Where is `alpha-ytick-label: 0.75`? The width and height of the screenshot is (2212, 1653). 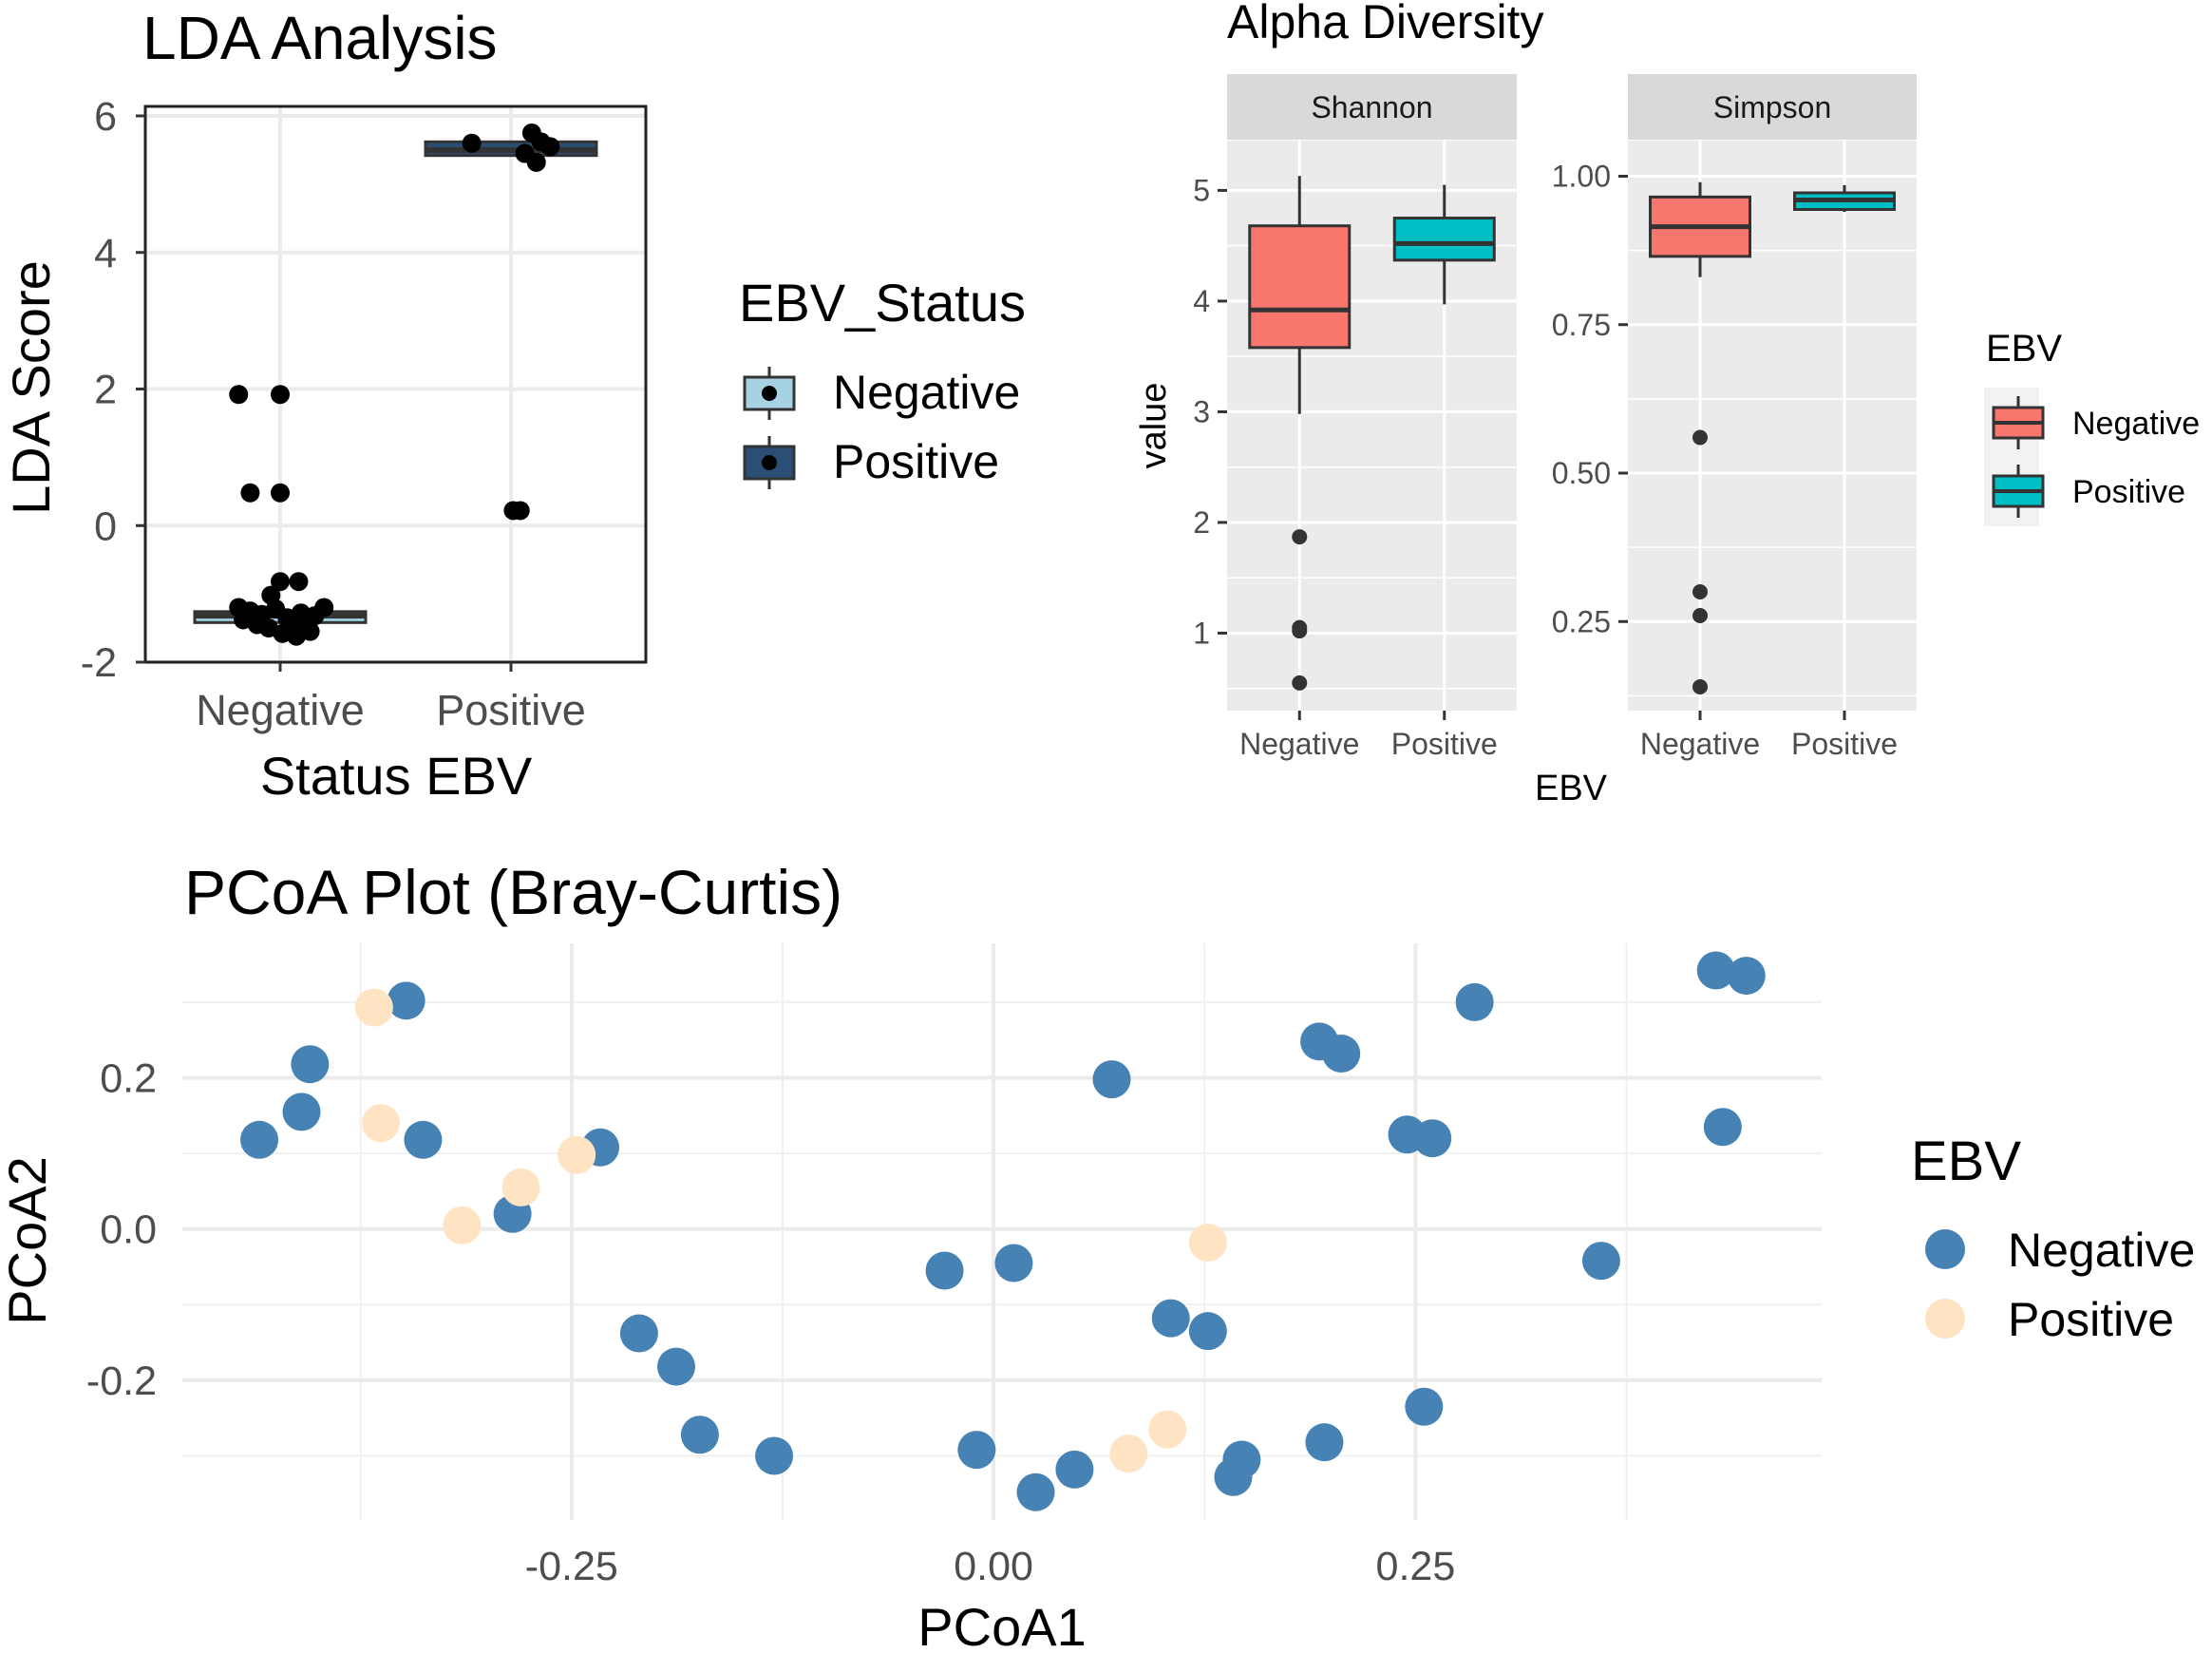
alpha-ytick-label: 0.75 is located at coordinates (1581, 325).